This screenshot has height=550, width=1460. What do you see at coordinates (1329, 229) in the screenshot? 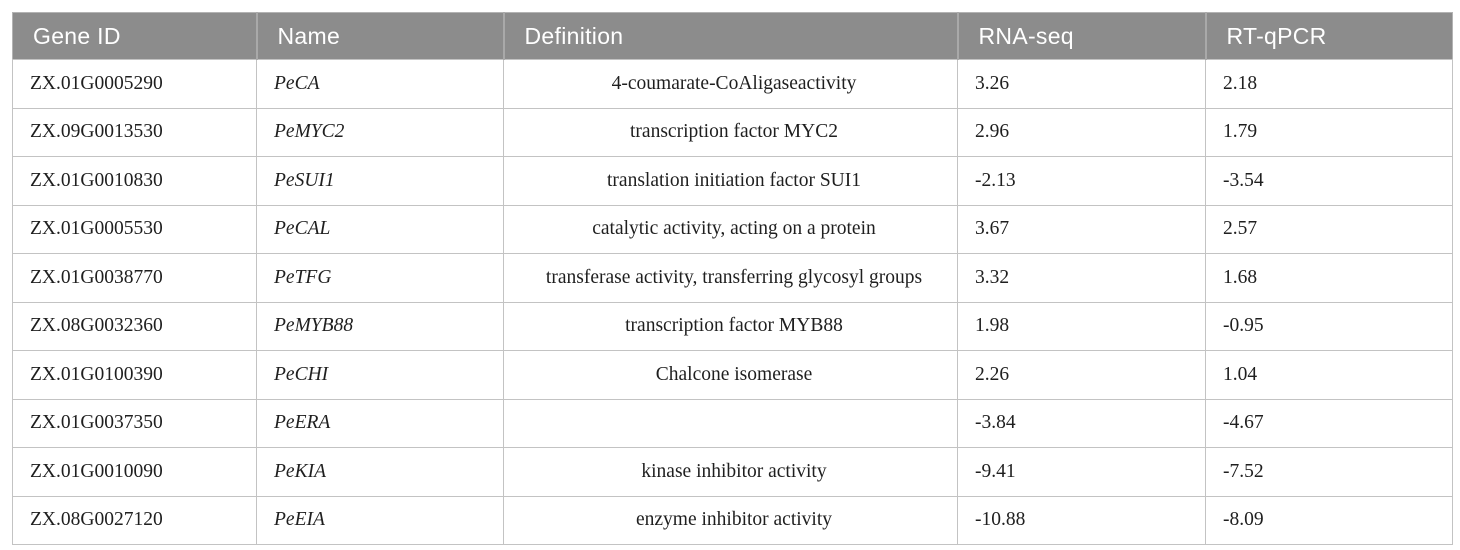
I see `rt-qpcr-cell: 2.57` at bounding box center [1329, 229].